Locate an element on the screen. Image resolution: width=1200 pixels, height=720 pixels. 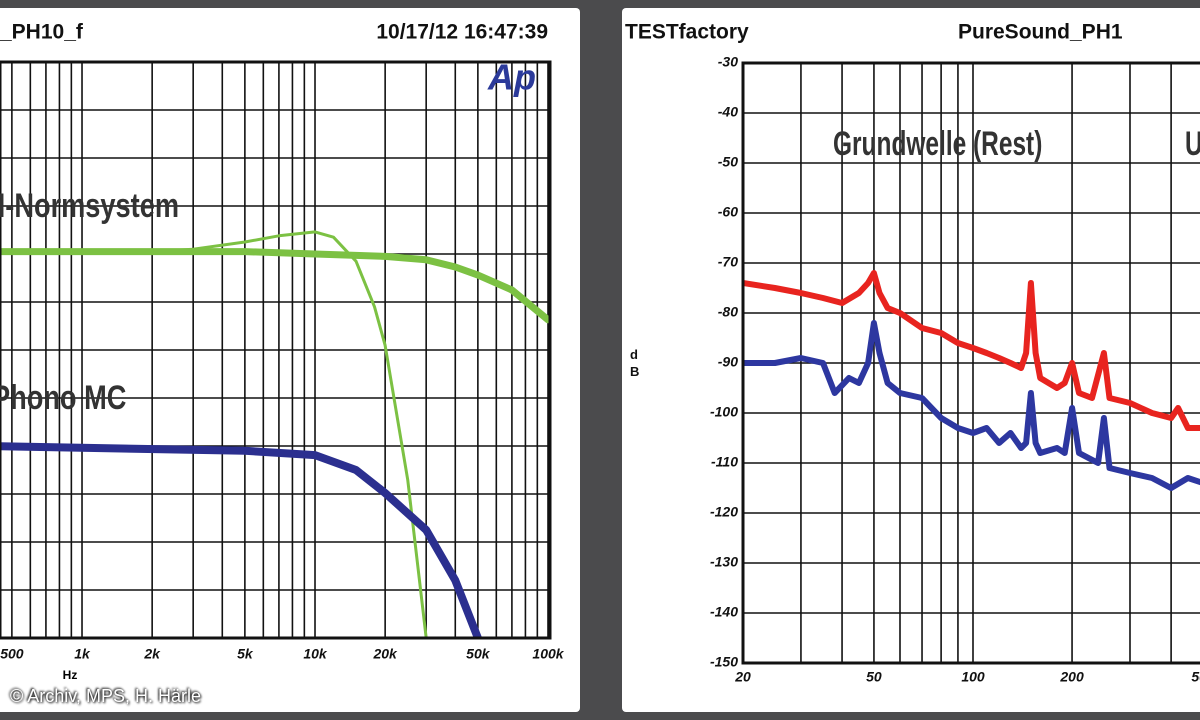
credit: © Archiv, MPS, H. Härle is located at coordinates (105, 696).